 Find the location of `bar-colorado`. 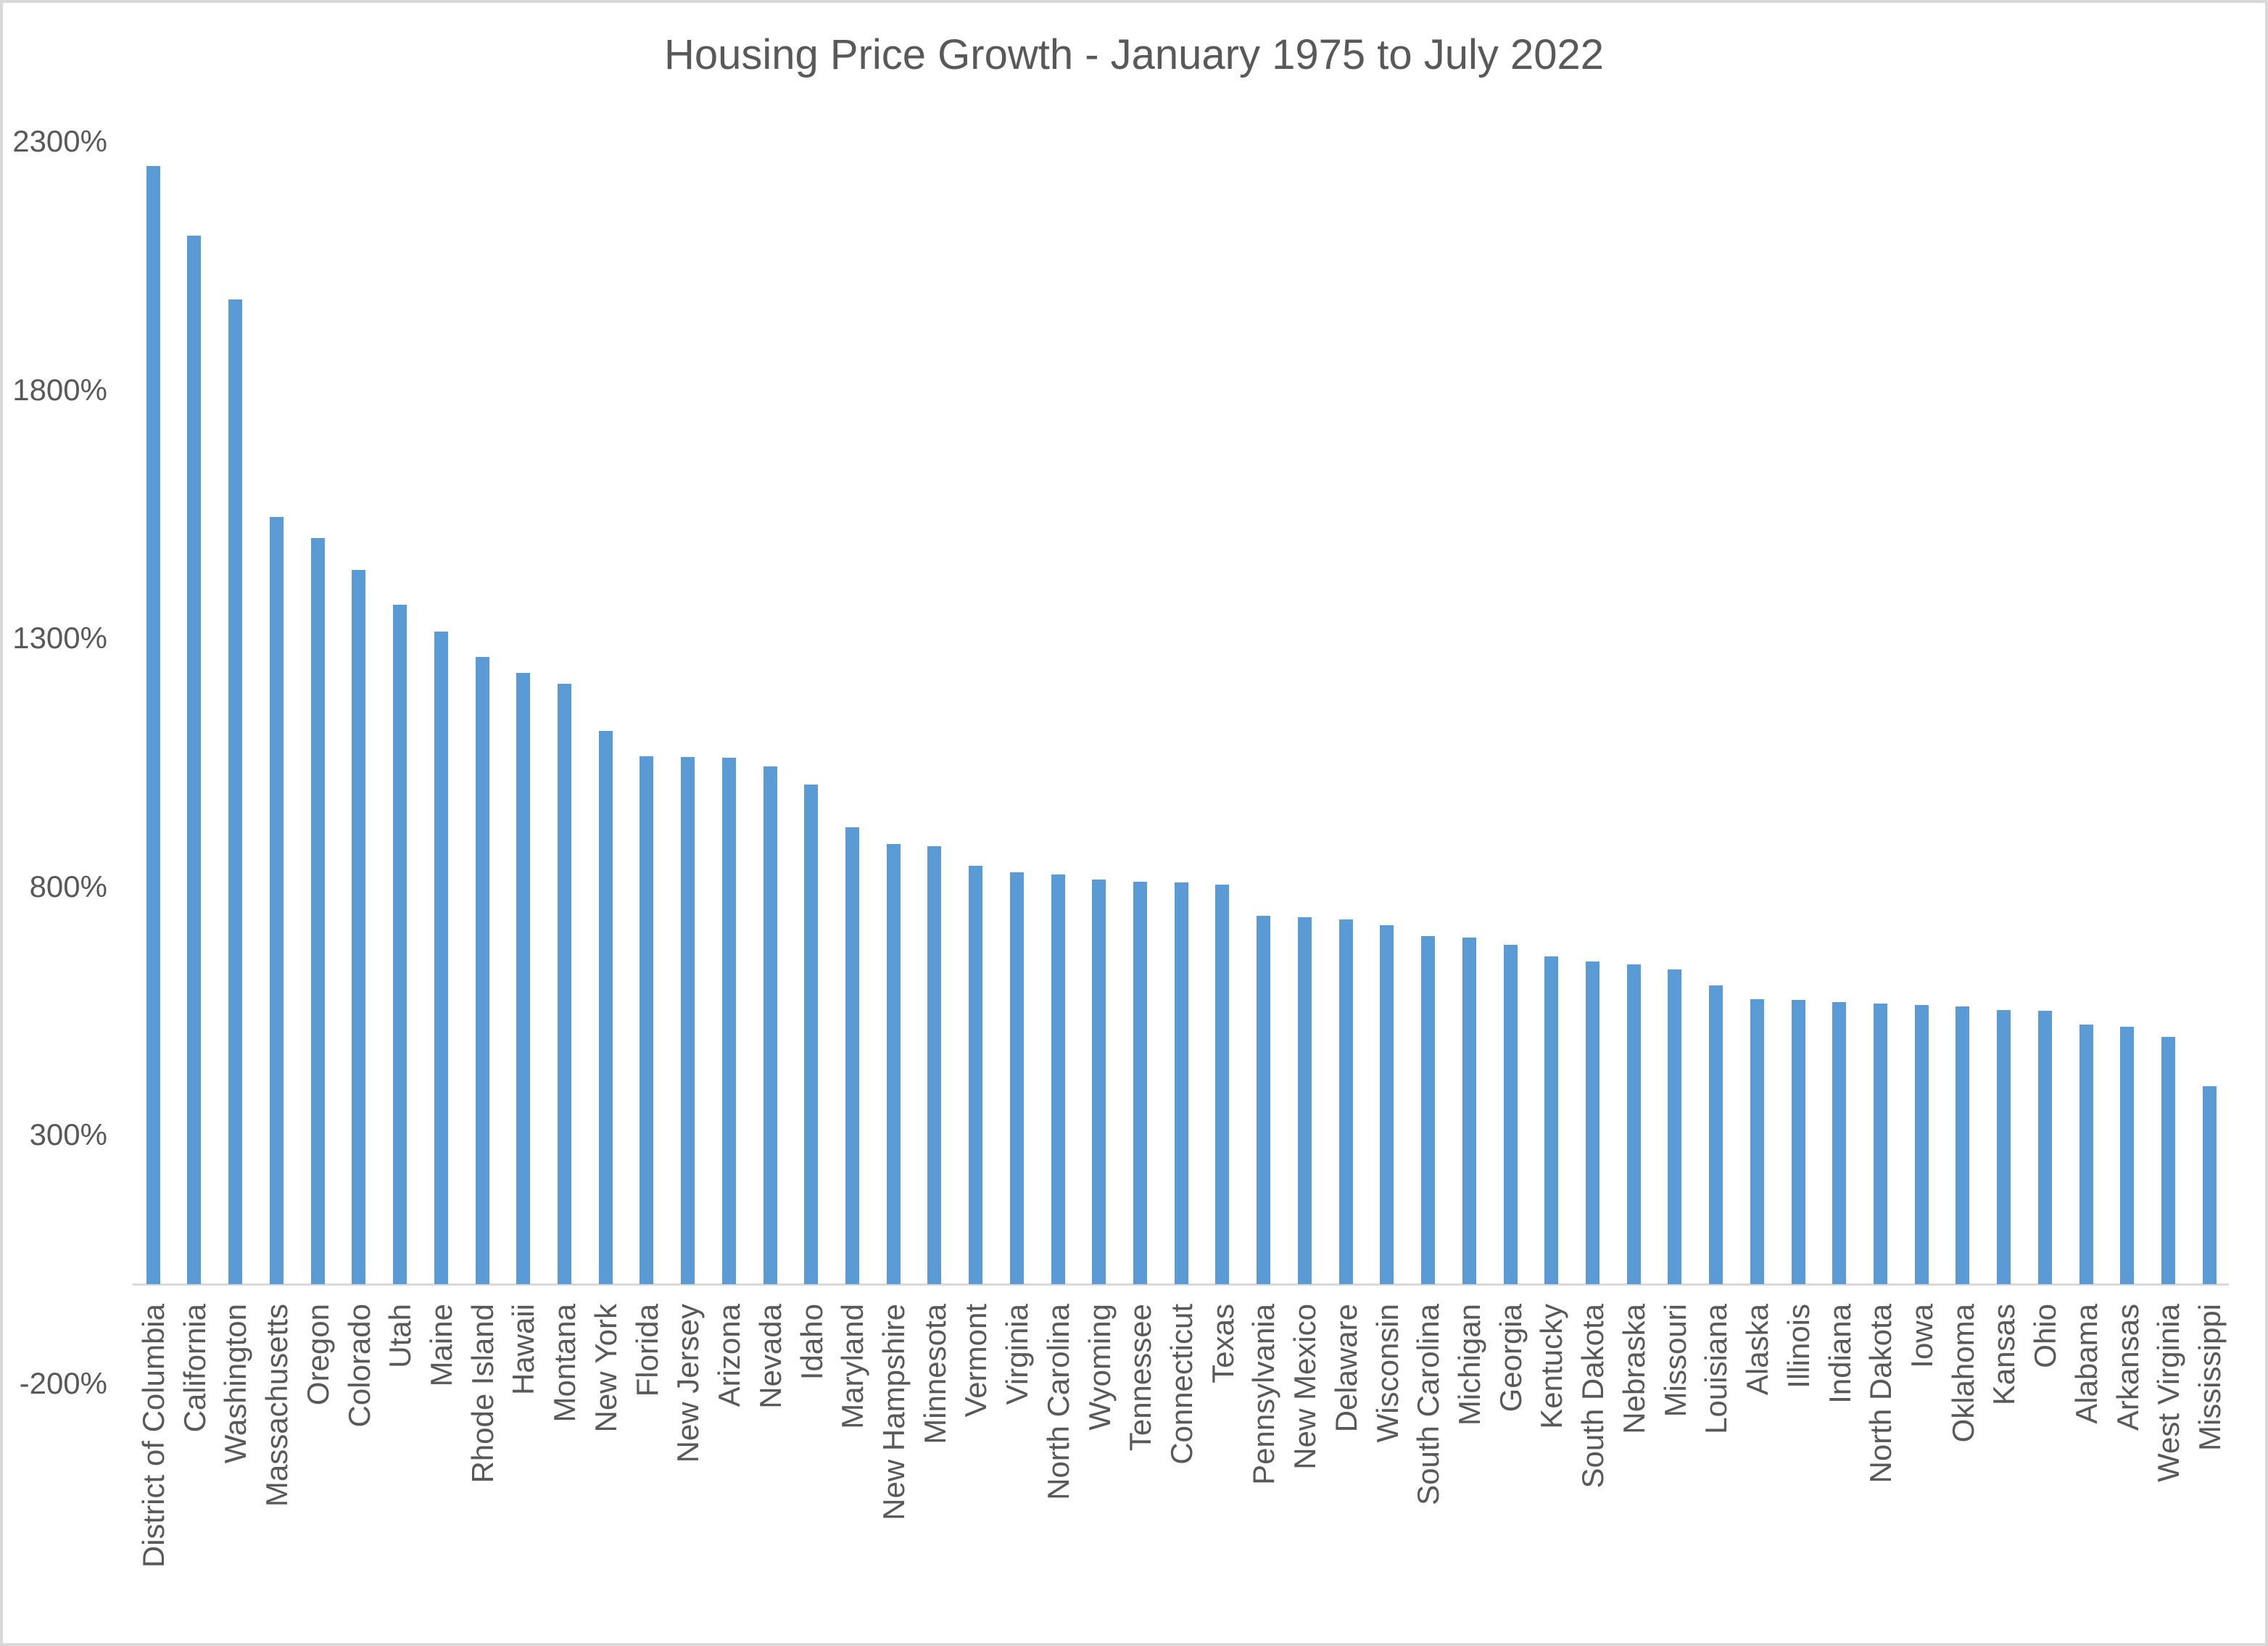

bar-colorado is located at coordinates (358, 927).